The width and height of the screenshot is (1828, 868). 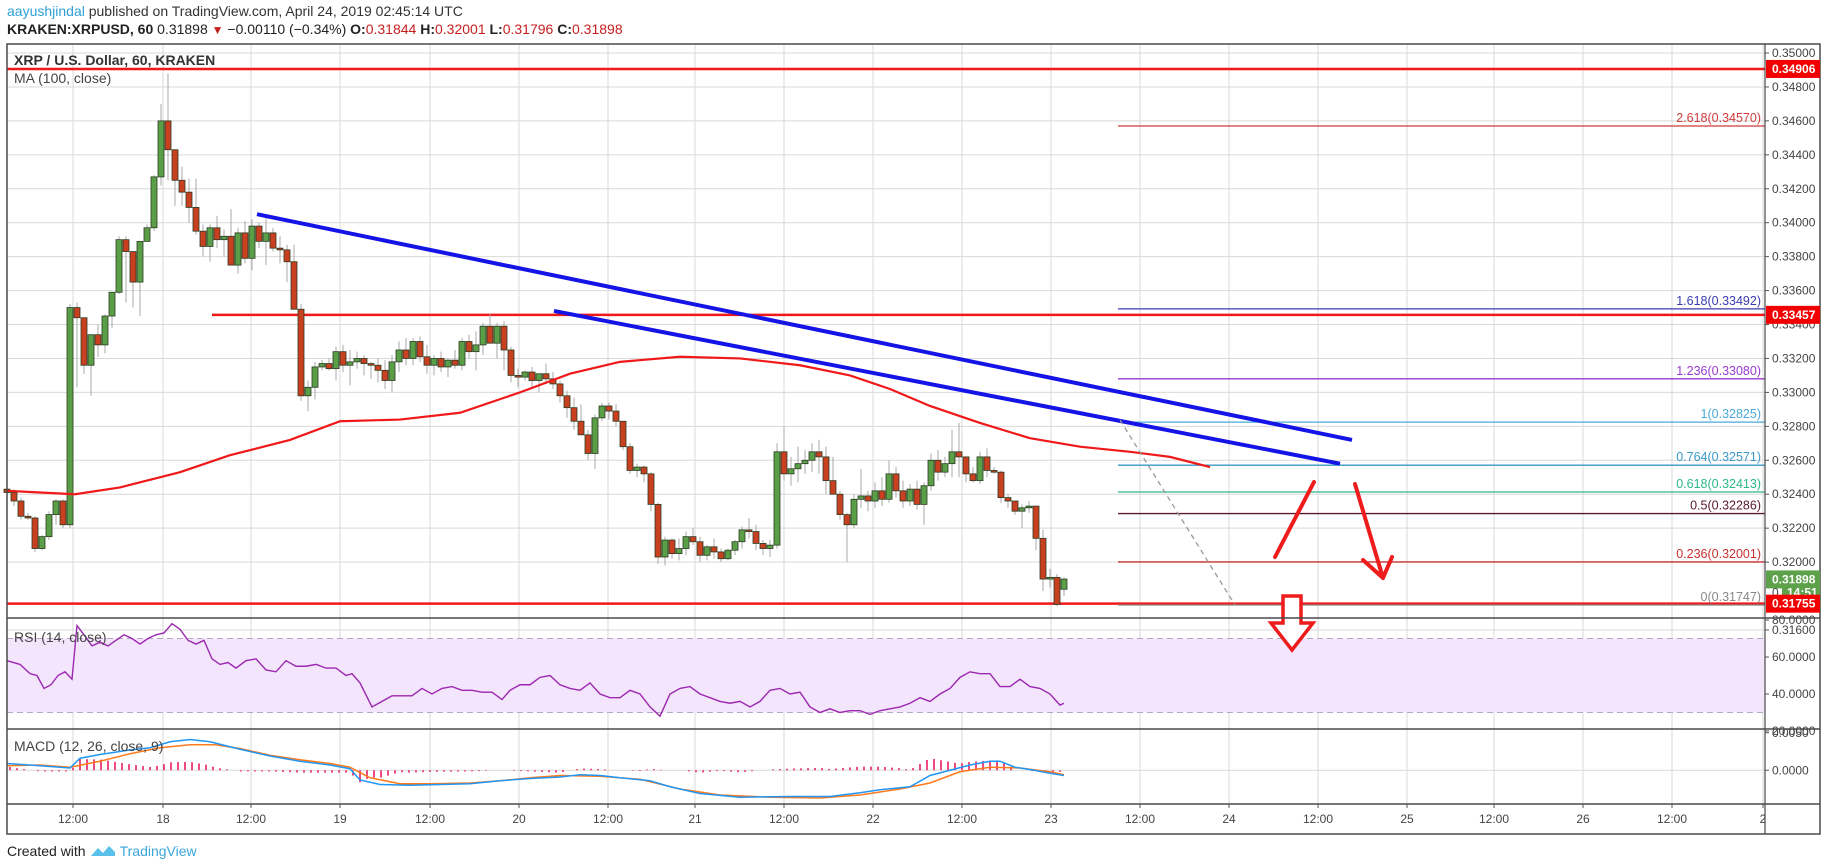 I want to click on author-link: aayushjindal, so click(x=46, y=11).